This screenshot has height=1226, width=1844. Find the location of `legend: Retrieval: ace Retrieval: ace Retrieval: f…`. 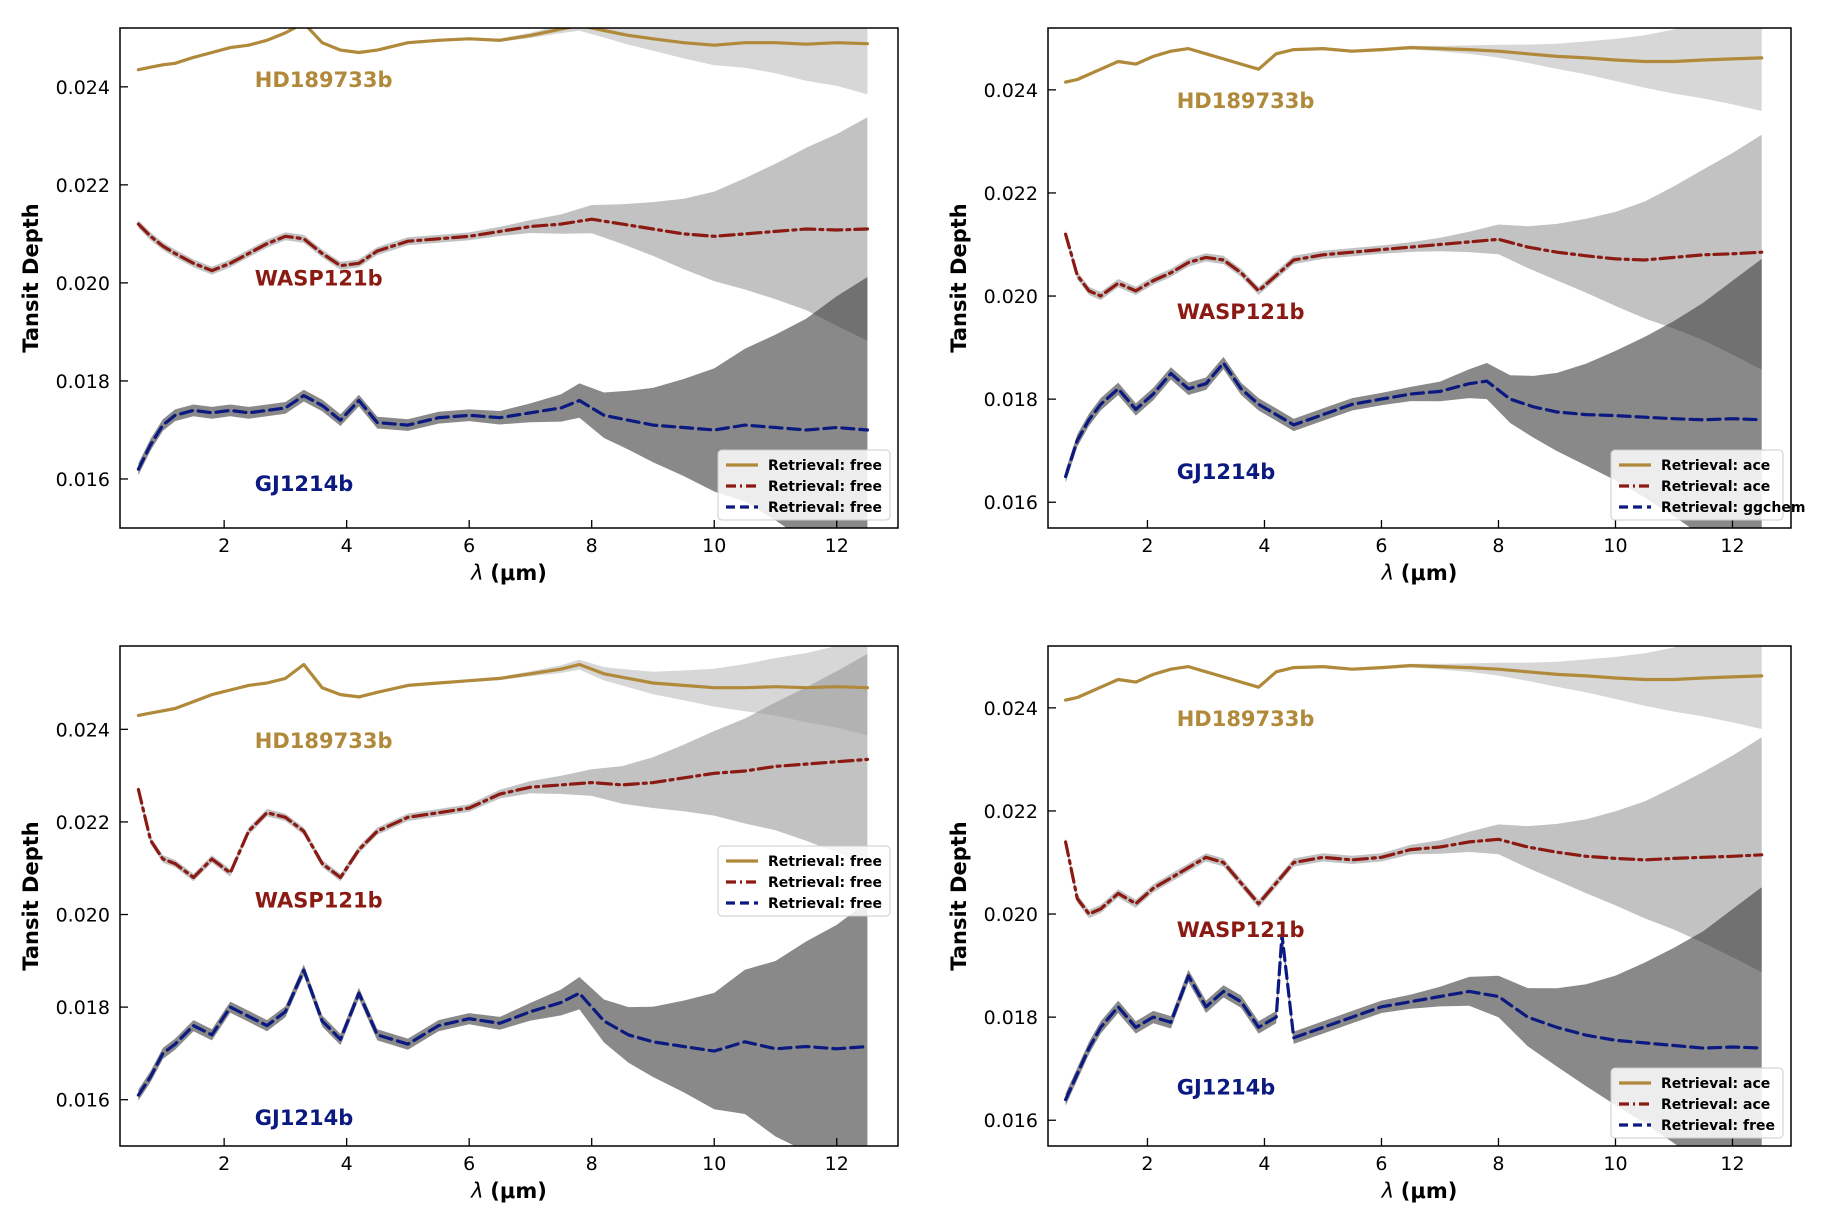

legend: Retrieval: ace Retrieval: ace Retrieval: f… is located at coordinates (1697, 1103).